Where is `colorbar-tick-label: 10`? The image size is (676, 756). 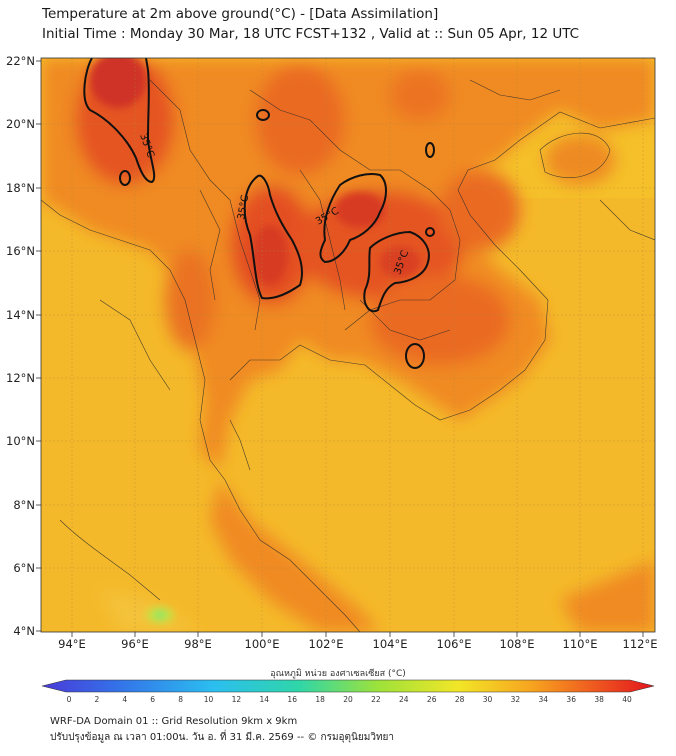
colorbar-tick-label: 10 is located at coordinates (209, 699).